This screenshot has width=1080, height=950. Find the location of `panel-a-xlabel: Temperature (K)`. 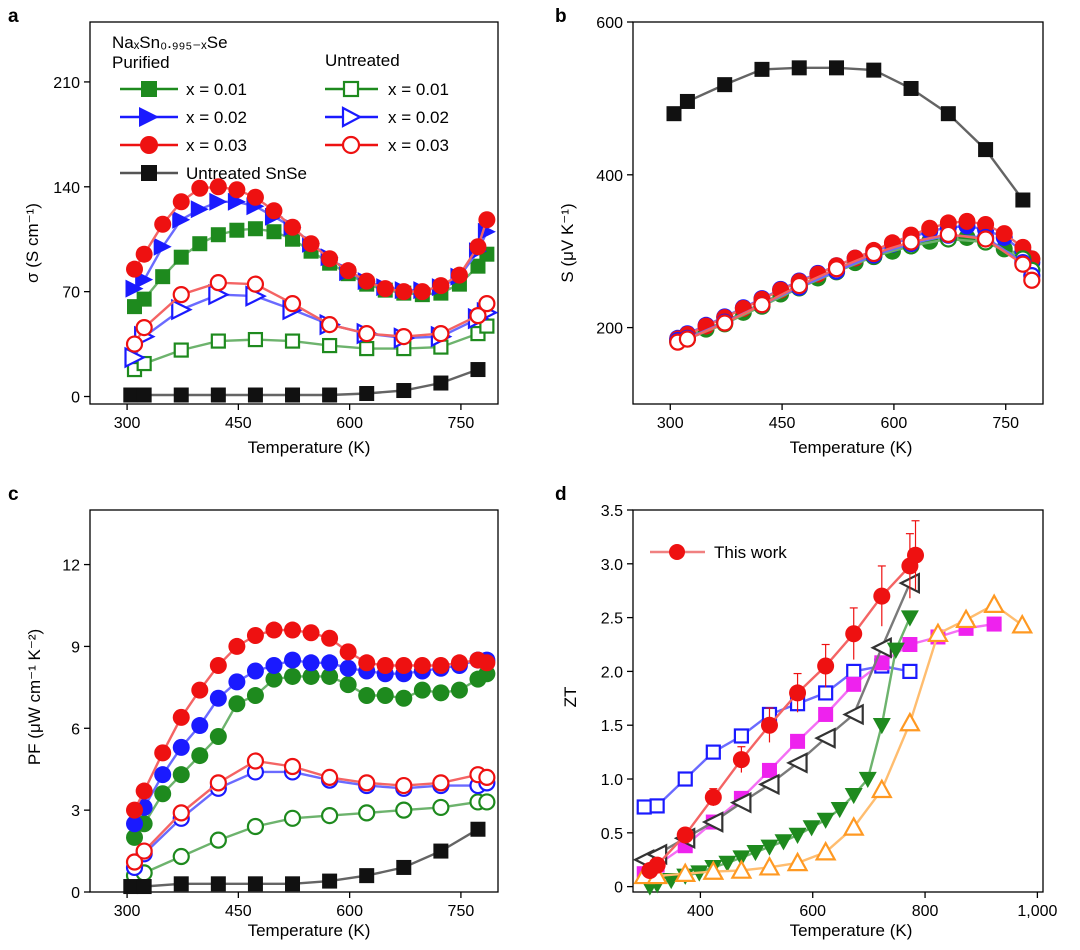

panel-a-xlabel: Temperature (K) is located at coordinates (309, 447).